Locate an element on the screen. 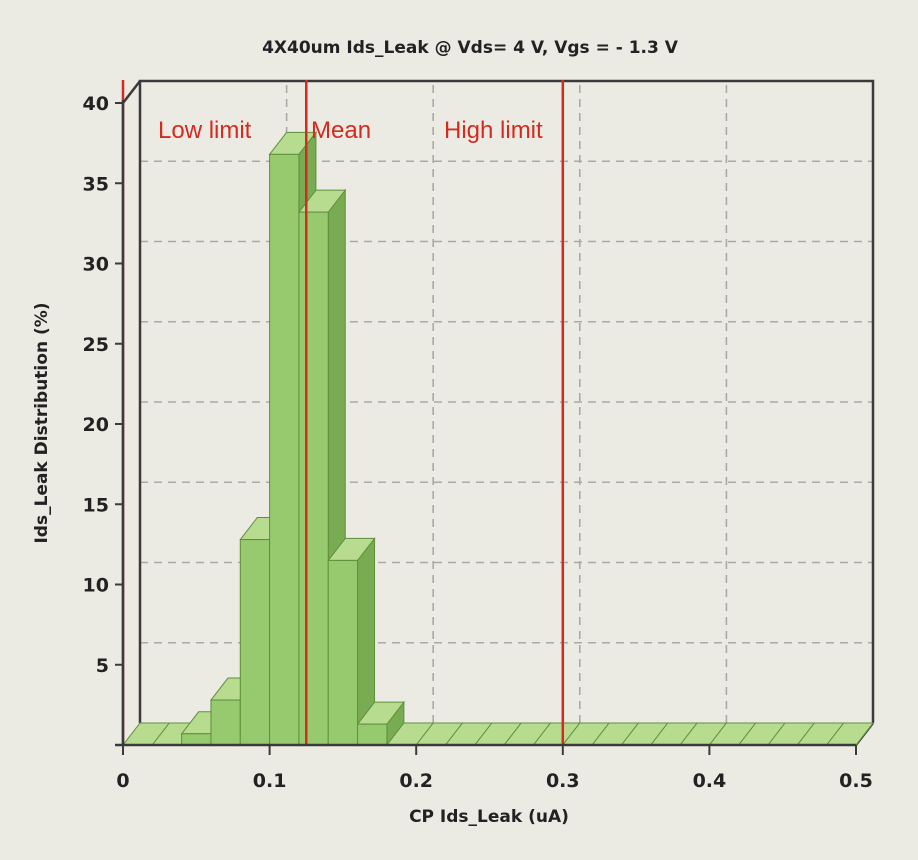  y-tick-label: 25 is located at coordinates (96, 345).